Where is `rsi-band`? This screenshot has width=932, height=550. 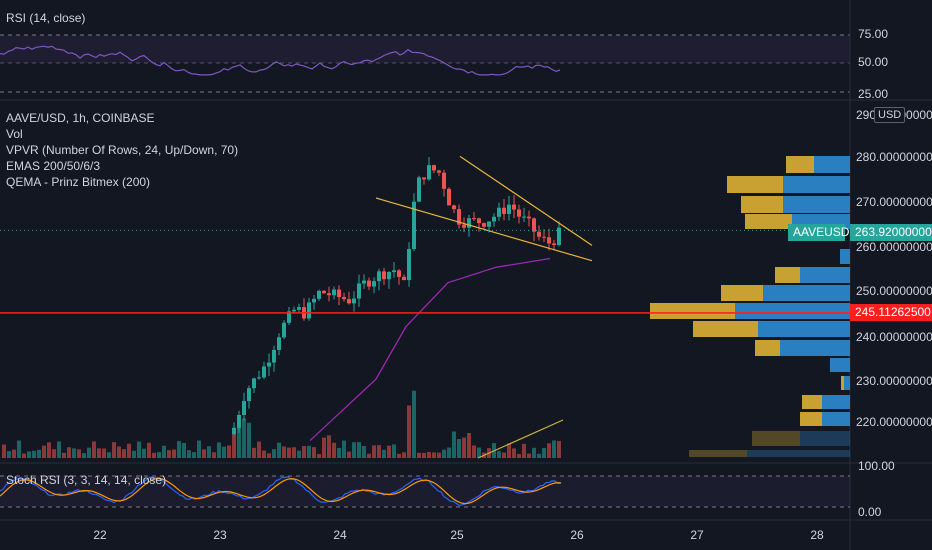
rsi-band is located at coordinates (425, 49).